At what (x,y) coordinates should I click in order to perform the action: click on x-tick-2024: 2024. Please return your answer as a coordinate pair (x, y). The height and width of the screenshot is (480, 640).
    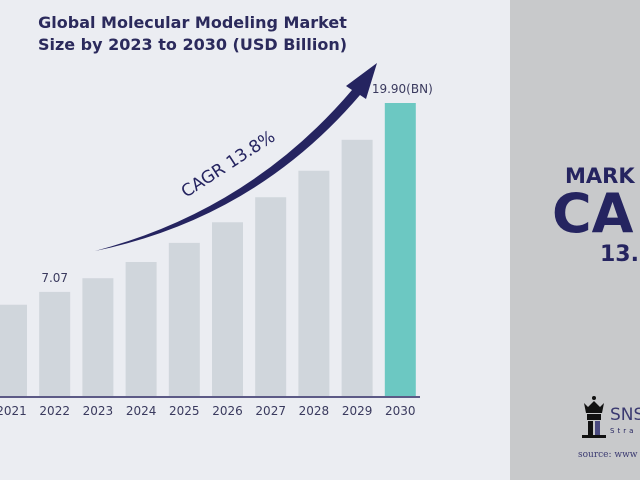
    Looking at the image, I should click on (141, 411).